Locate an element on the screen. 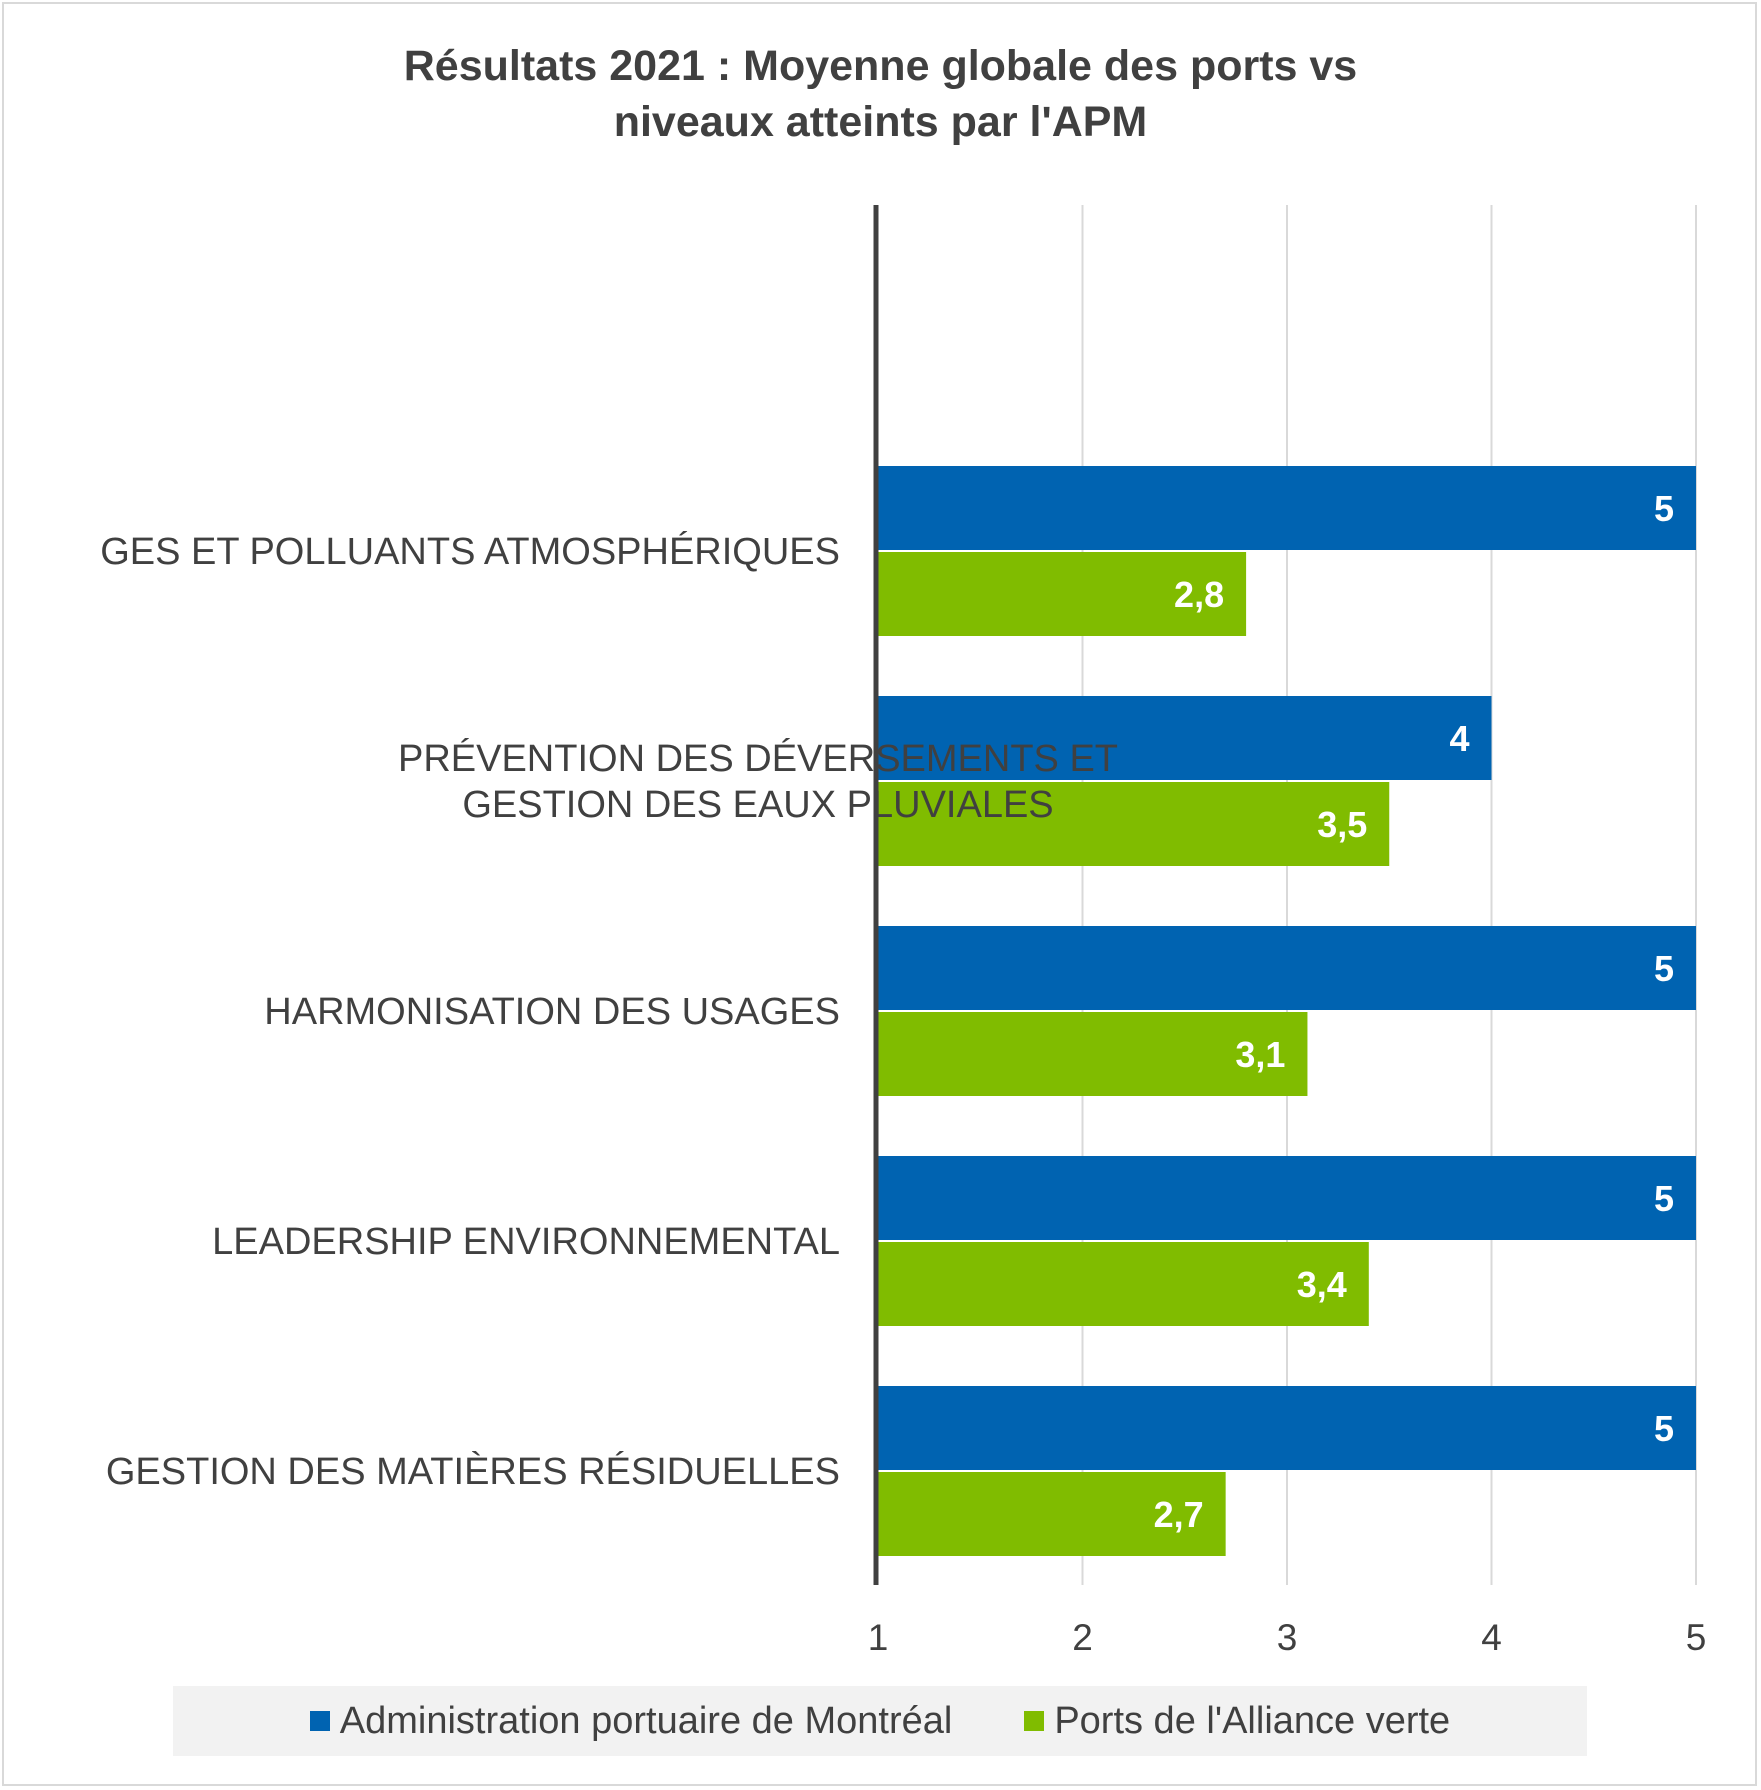 Image resolution: width=1761 pixels, height=1790 pixels. chart-title-line-2: niveaux atteints par l'APM is located at coordinates (880, 122).